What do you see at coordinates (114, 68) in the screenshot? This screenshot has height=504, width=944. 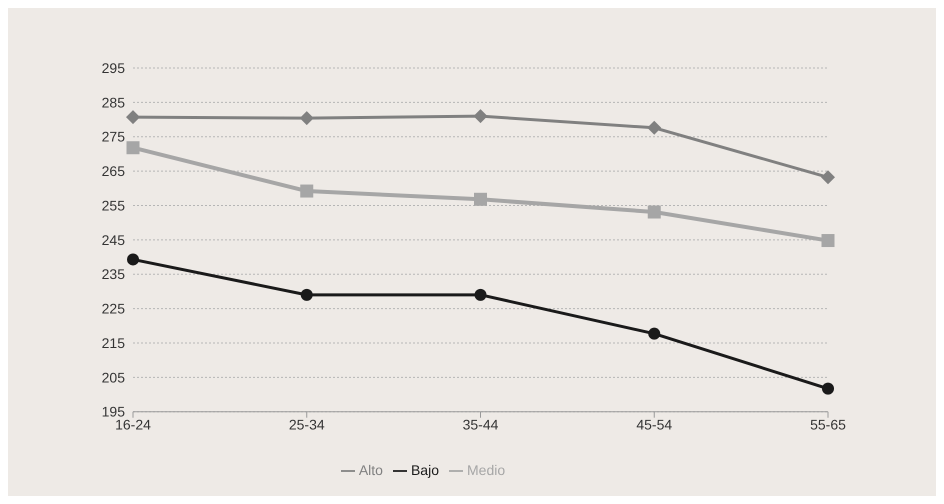 I see `y-tick-label: 295` at bounding box center [114, 68].